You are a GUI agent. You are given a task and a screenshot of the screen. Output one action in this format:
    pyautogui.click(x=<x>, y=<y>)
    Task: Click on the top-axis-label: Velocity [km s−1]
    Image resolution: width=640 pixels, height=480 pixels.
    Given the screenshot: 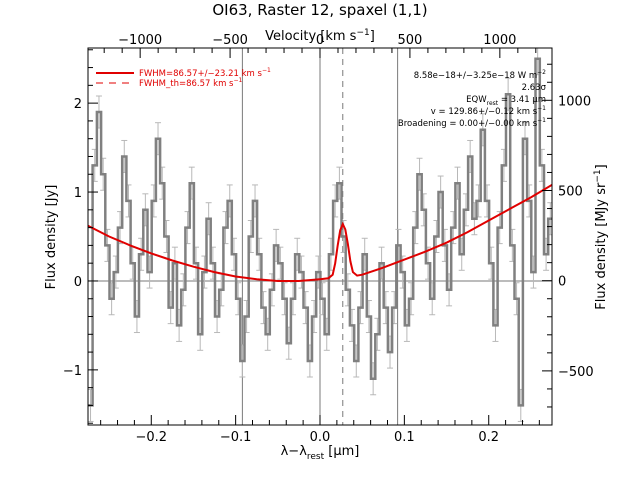 What is the action you would take?
    pyautogui.click(x=320, y=36)
    